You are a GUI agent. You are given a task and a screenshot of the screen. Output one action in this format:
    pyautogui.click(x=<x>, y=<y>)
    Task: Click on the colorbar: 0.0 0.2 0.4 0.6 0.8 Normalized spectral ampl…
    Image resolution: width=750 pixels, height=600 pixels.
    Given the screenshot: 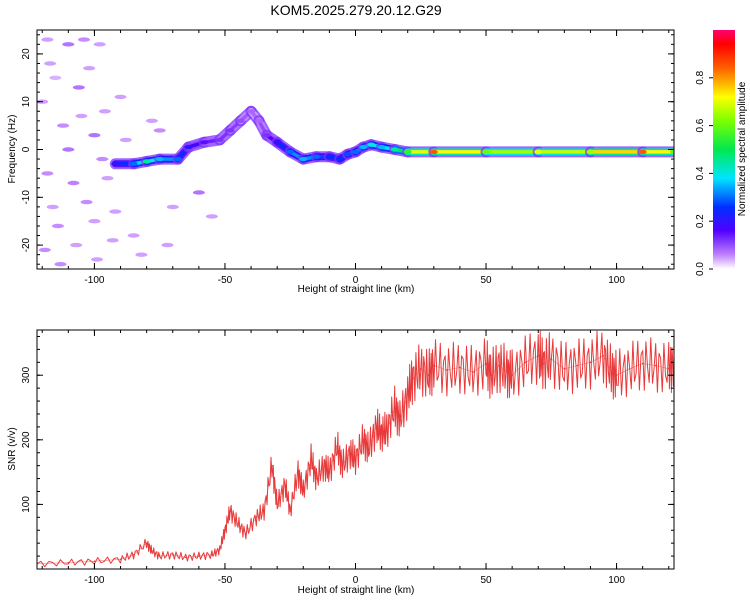 What is the action you would take?
    pyautogui.click(x=721, y=153)
    